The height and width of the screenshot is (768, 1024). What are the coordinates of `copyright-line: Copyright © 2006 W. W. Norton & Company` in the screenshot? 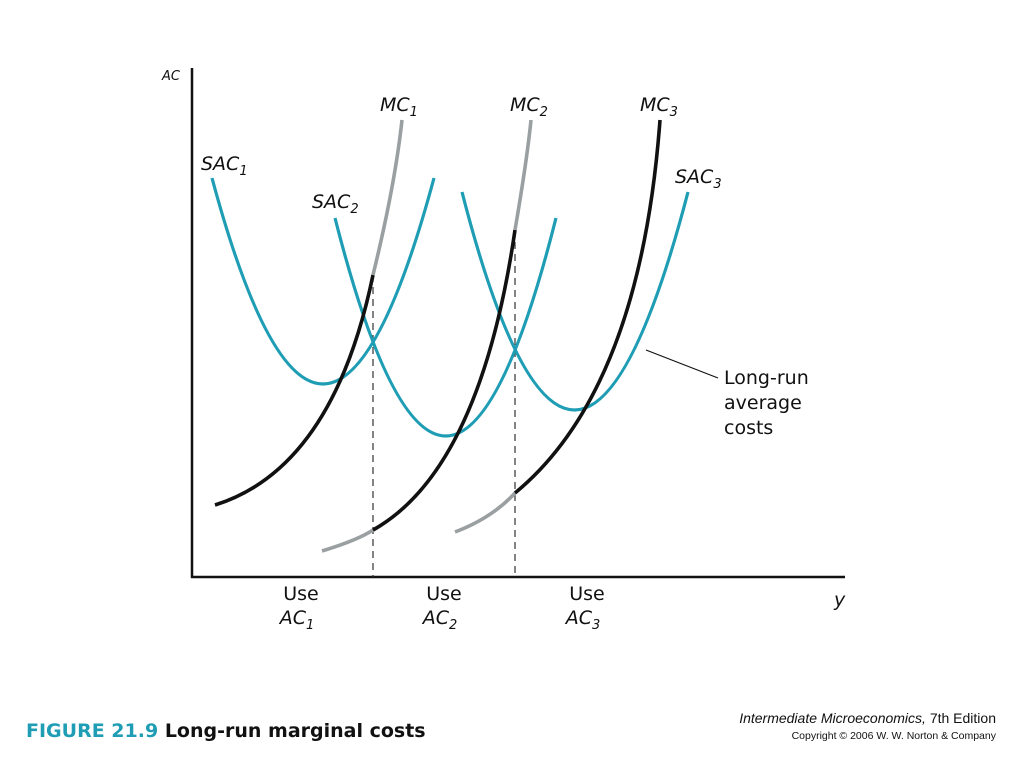 It's located at (893, 736).